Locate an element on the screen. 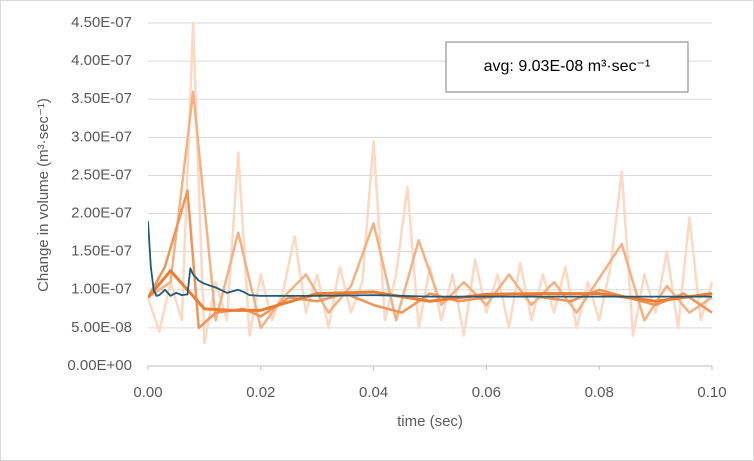 The width and height of the screenshot is (754, 461). y-tick-label: 1.50E-07 is located at coordinates (101, 251).